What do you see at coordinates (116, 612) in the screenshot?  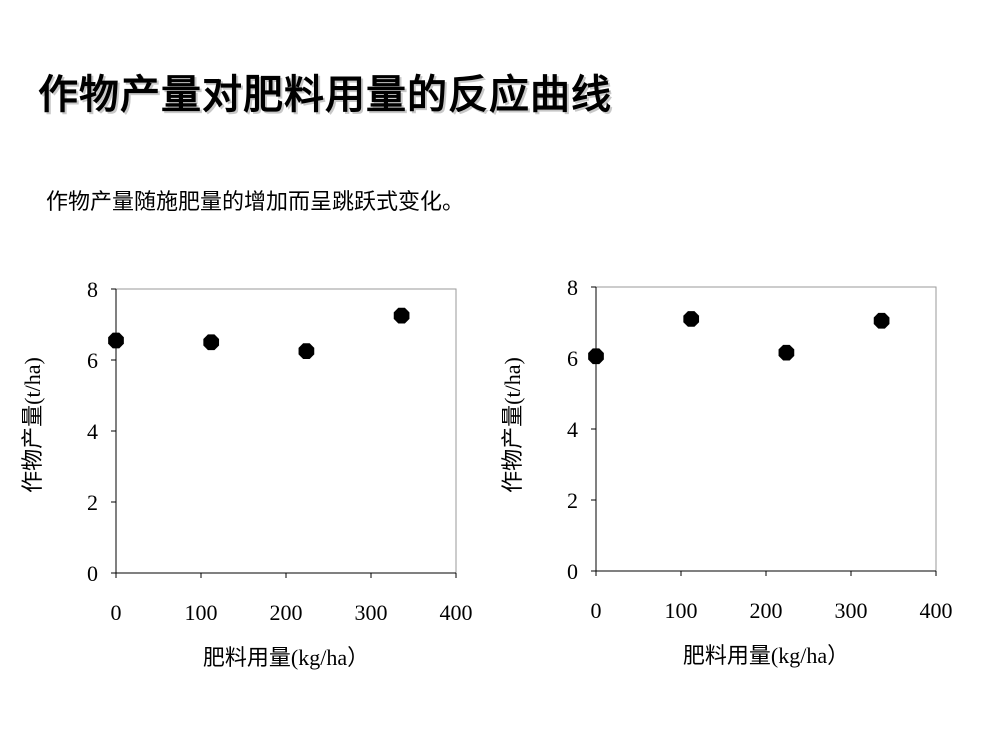 I see `x-tick-label: 0` at bounding box center [116, 612].